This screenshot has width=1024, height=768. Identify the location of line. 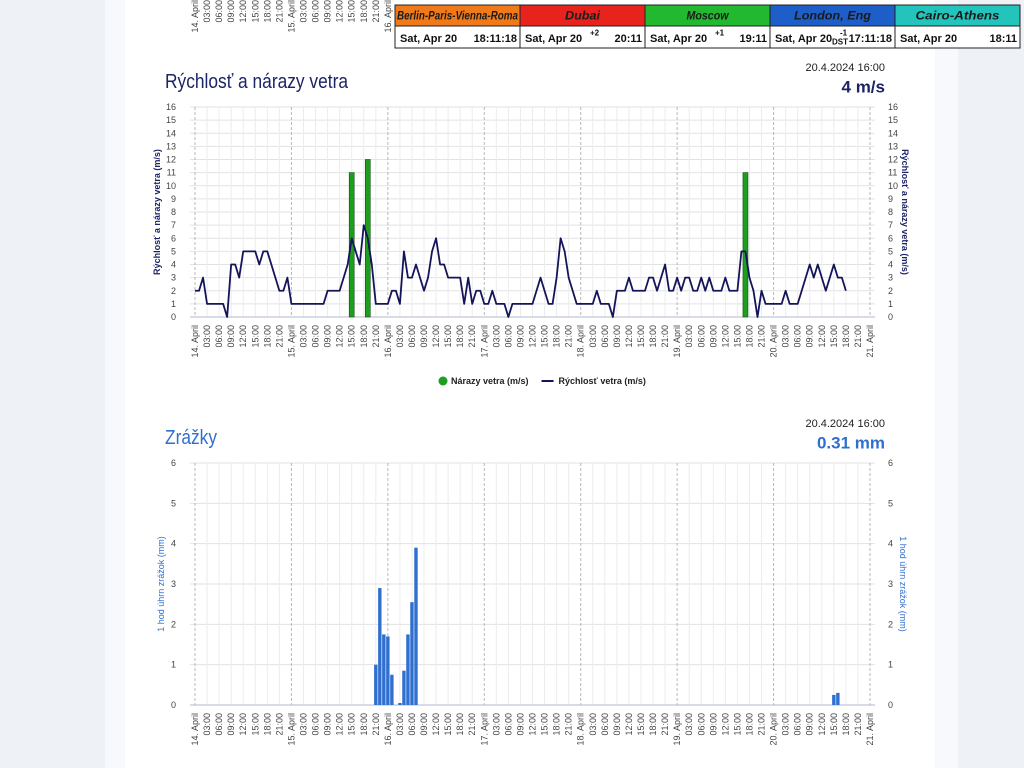
(521, 271).